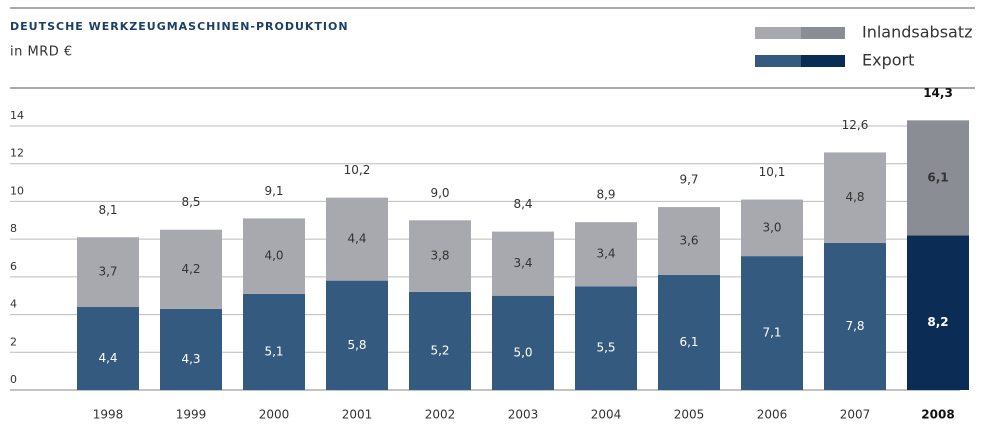 The image size is (989, 430). What do you see at coordinates (17, 153) in the screenshot?
I see `y-tick-label: 12` at bounding box center [17, 153].